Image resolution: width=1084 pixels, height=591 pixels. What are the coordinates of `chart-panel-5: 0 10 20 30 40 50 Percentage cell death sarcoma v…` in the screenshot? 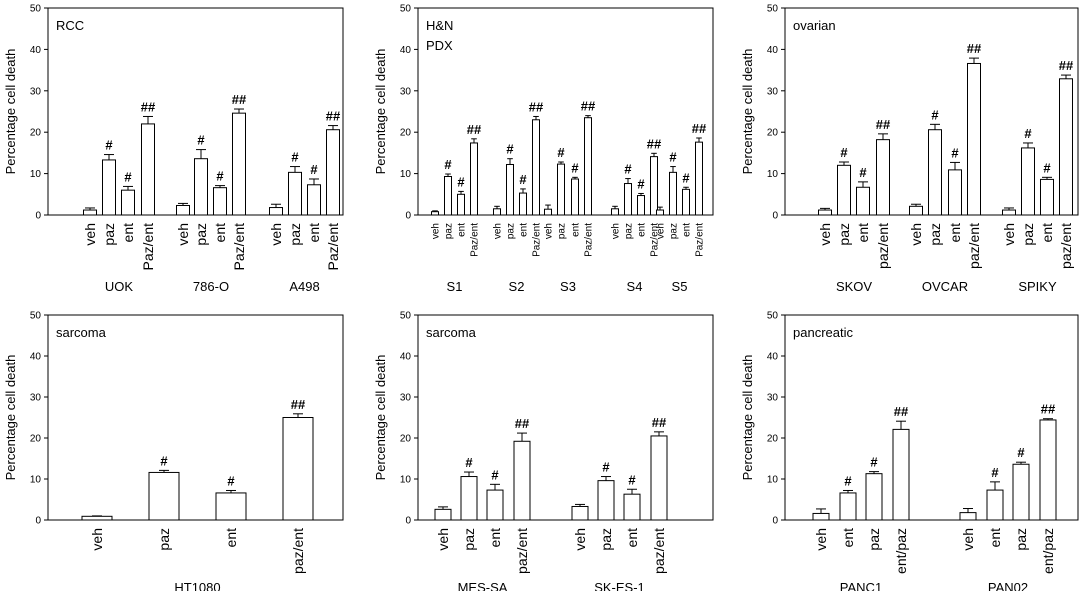 It's located at (543, 451).